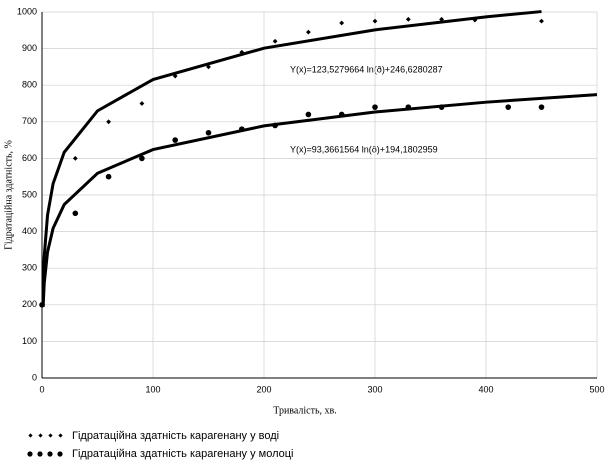 Image resolution: width=610 pixels, height=475 pixels. What do you see at coordinates (29, 194) in the screenshot?
I see `y-tick-label: 500` at bounding box center [29, 194].